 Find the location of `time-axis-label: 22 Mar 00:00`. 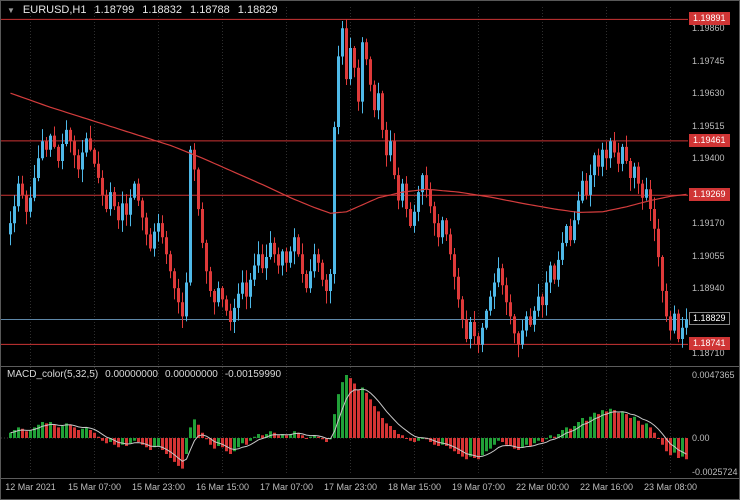

time-axis-label: 22 Mar 00:00 is located at coordinates (542, 487).